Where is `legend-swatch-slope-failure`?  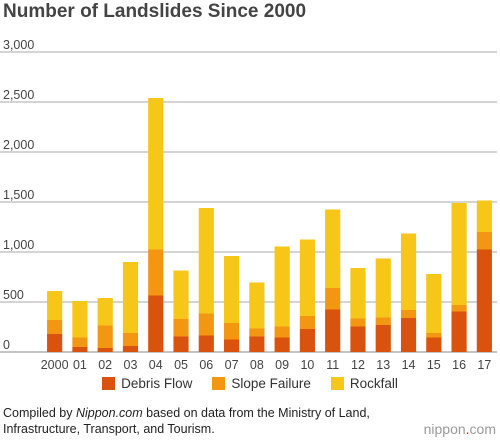
legend-swatch-slope-failure is located at coordinates (219, 383).